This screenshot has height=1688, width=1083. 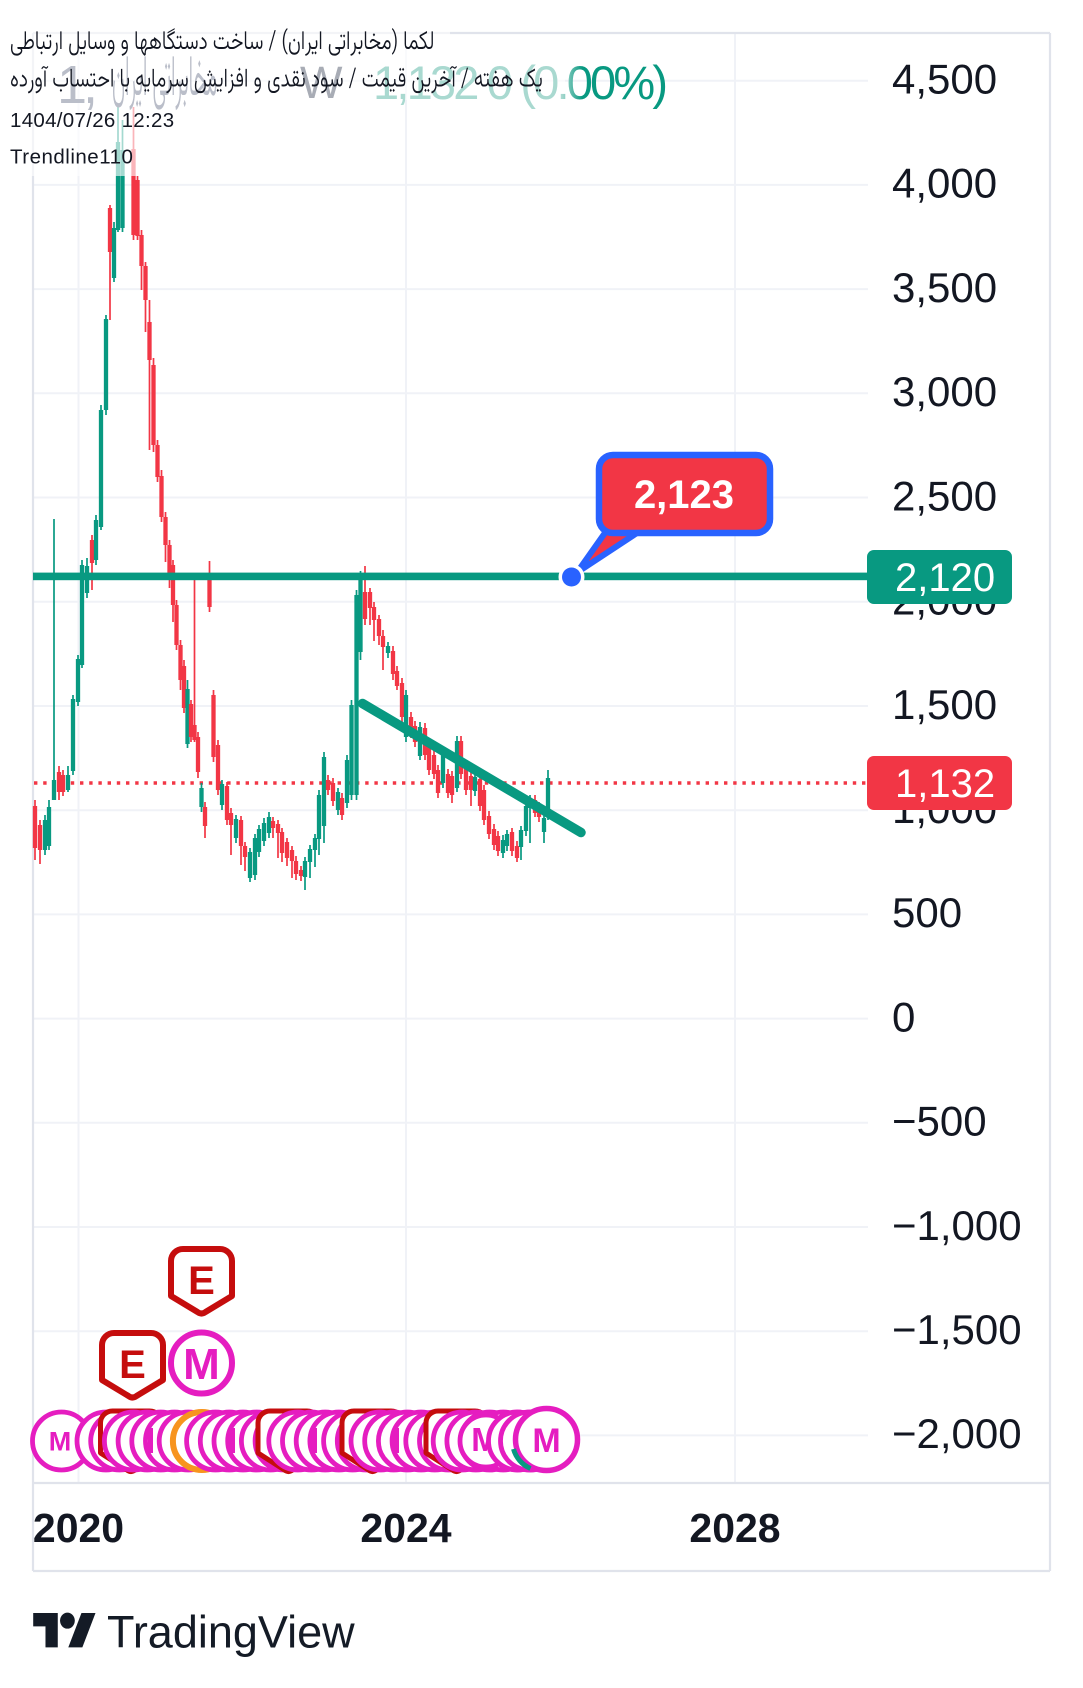 What do you see at coordinates (944, 287) in the screenshot?
I see `svg-text: 3,500` at bounding box center [944, 287].